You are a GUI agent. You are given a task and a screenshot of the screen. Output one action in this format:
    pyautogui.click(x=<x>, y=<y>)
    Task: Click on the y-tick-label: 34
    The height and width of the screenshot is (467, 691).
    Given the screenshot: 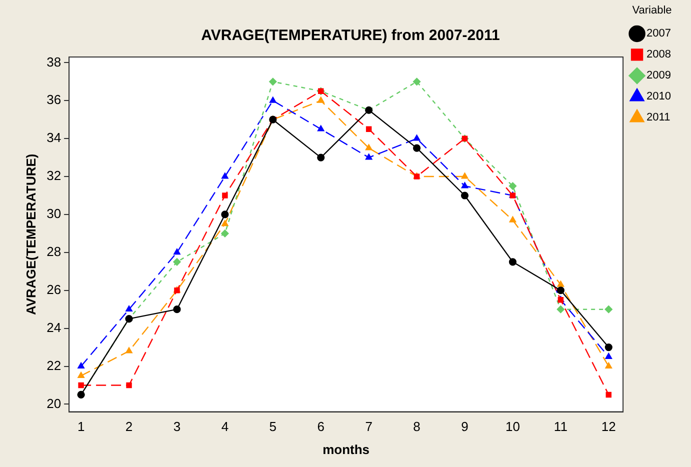 What is the action you would take?
    pyautogui.click(x=54, y=138)
    